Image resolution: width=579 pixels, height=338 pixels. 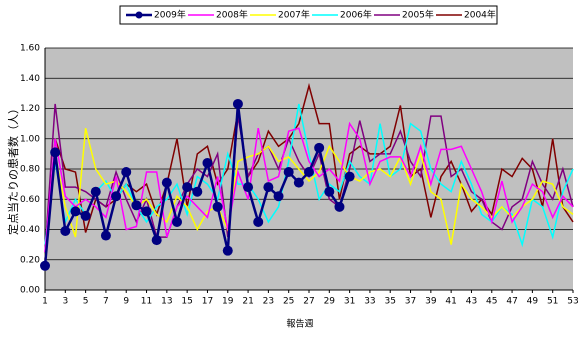 What do you see at coordinates (369, 302) in the screenshot?
I see `x-tick-label: 33` at bounding box center [369, 302].